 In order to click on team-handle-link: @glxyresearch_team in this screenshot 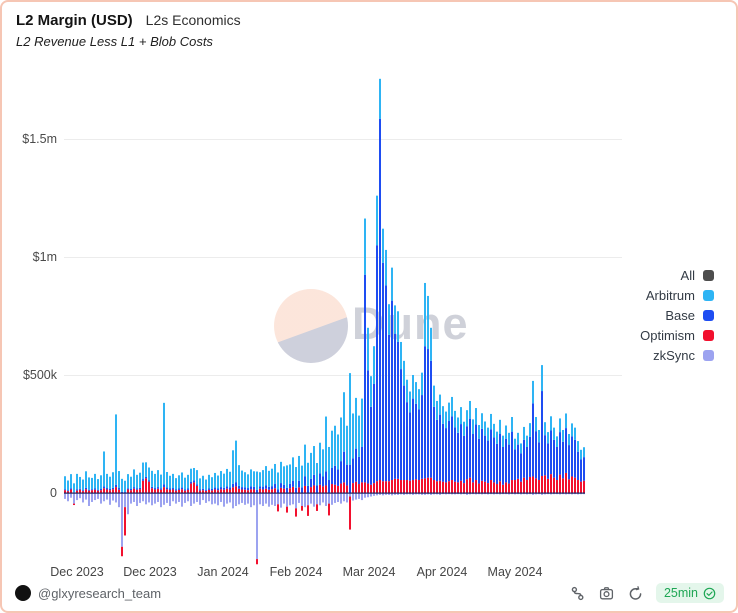, I will do `click(100, 593)`.